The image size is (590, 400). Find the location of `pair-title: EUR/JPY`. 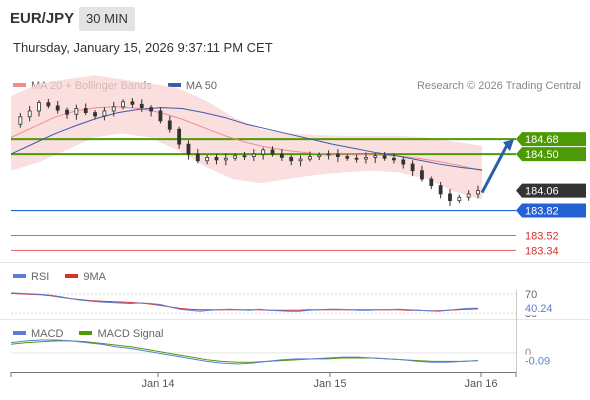

pair-title: EUR/JPY is located at coordinates (42, 18).